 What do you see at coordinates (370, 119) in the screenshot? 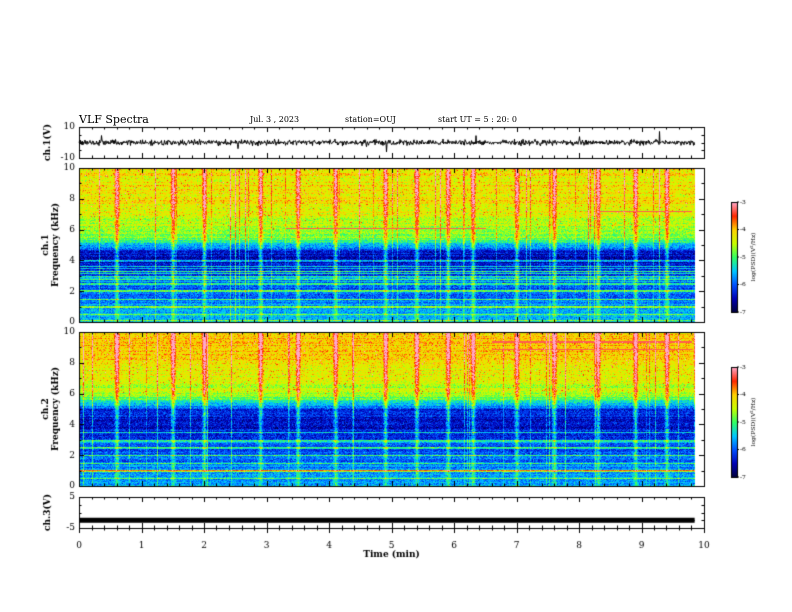
I see `station-label: station=OUJ` at bounding box center [370, 119].